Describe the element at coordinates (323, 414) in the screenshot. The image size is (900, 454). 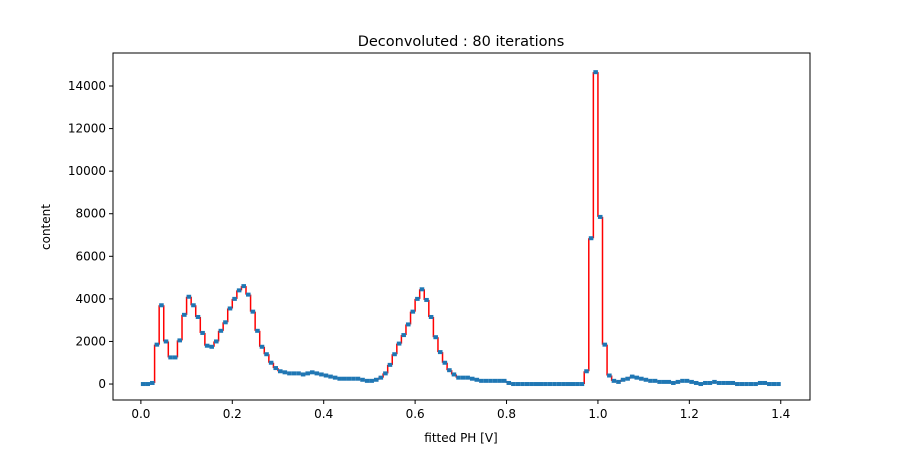
I see `x-tick-label: 0.4` at that location.